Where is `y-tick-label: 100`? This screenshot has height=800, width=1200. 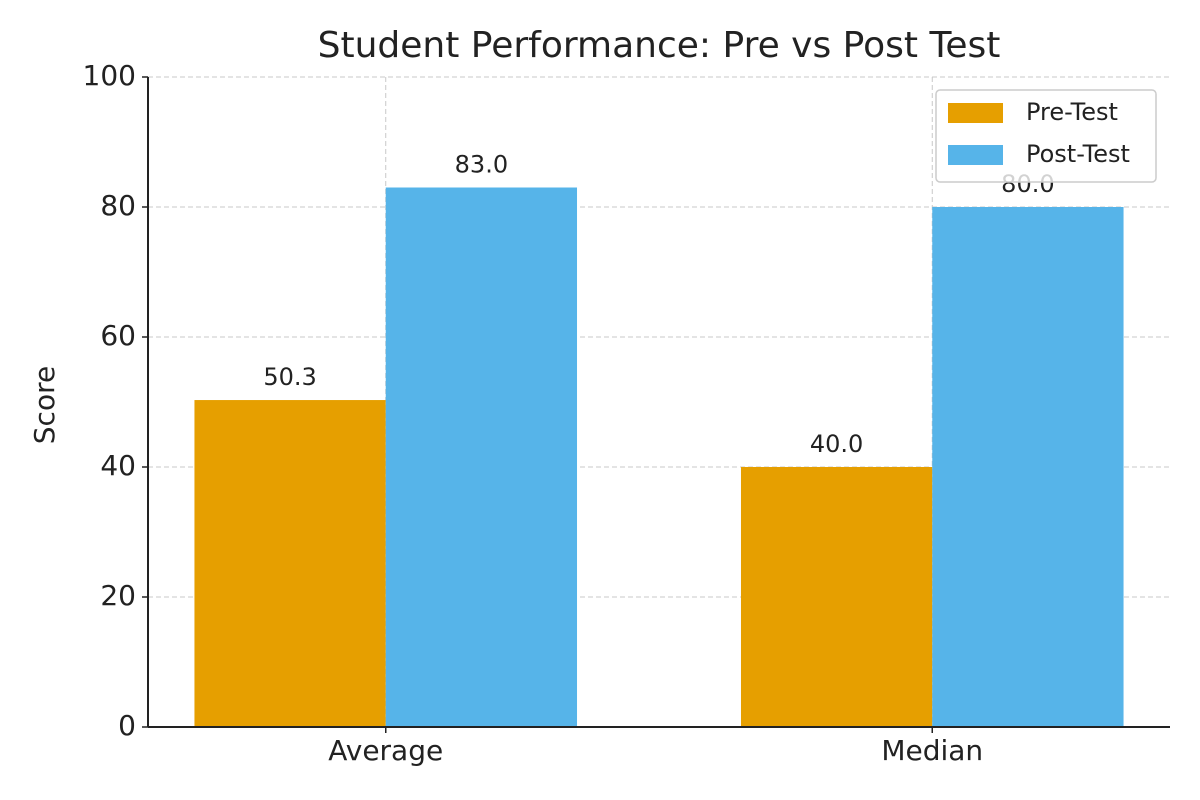 y-tick-label: 100 is located at coordinates (109, 75).